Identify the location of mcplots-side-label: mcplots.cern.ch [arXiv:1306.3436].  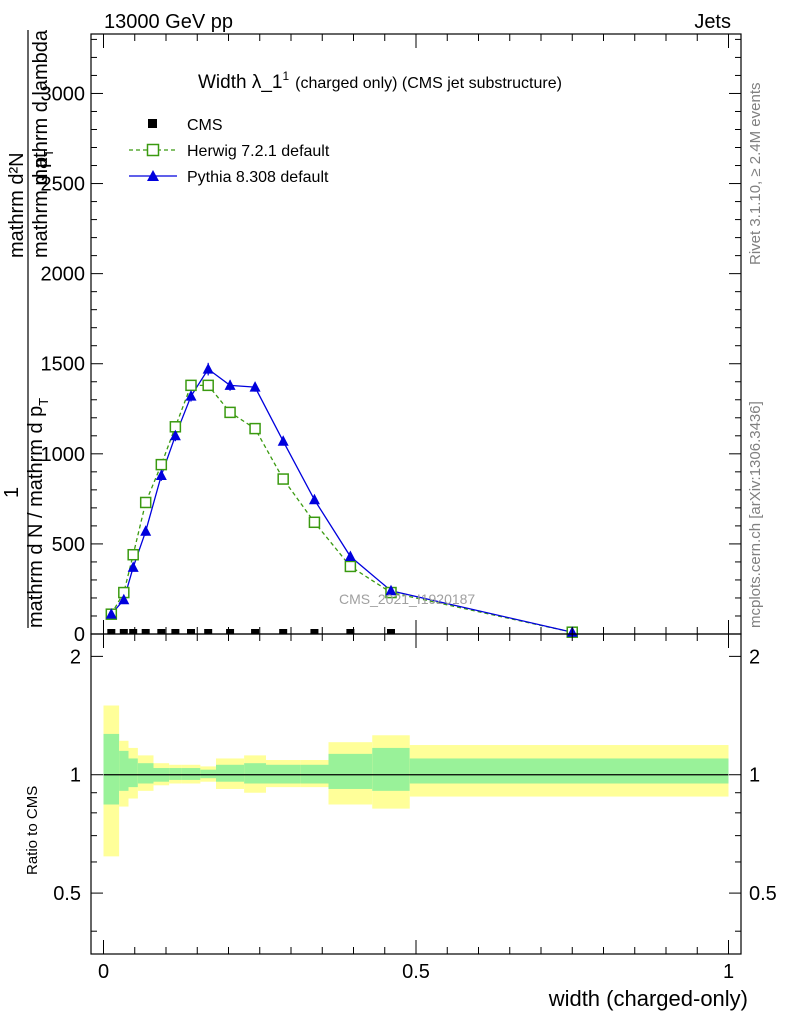
(755, 514).